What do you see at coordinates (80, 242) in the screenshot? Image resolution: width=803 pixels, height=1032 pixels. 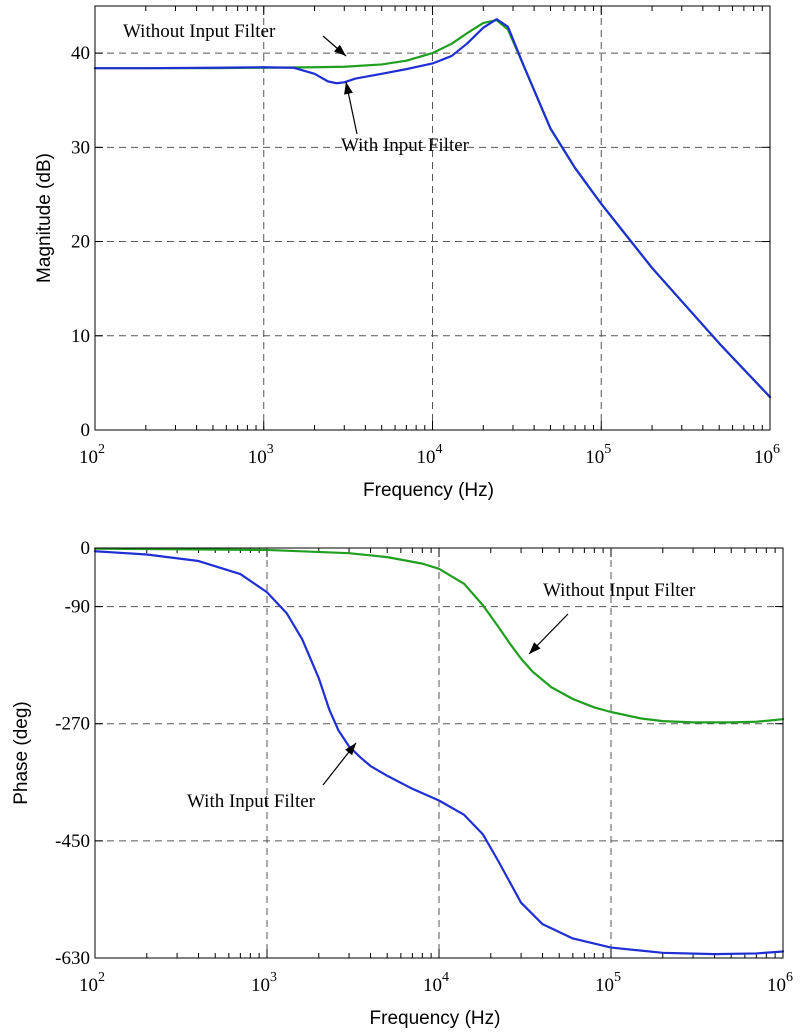 I see `y-tick-label: 20` at bounding box center [80, 242].